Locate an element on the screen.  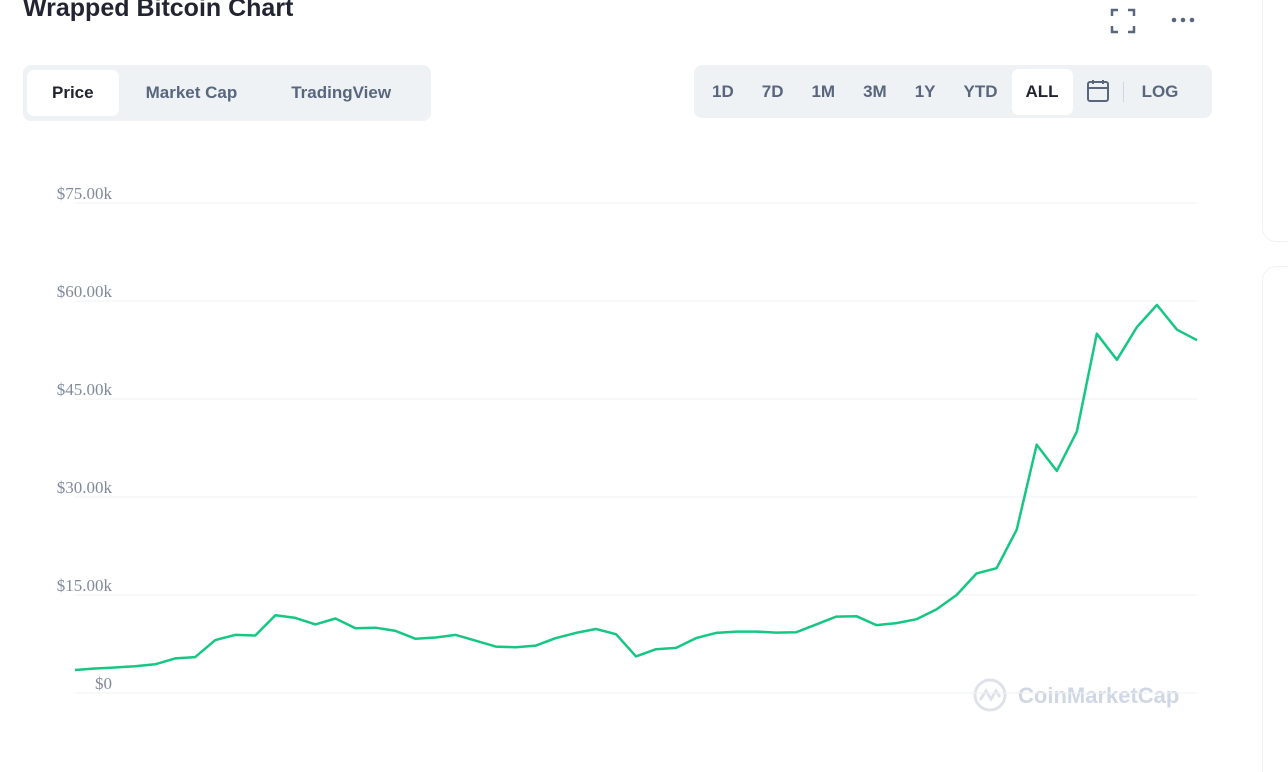
watermark-logo is located at coordinates (990, 695).